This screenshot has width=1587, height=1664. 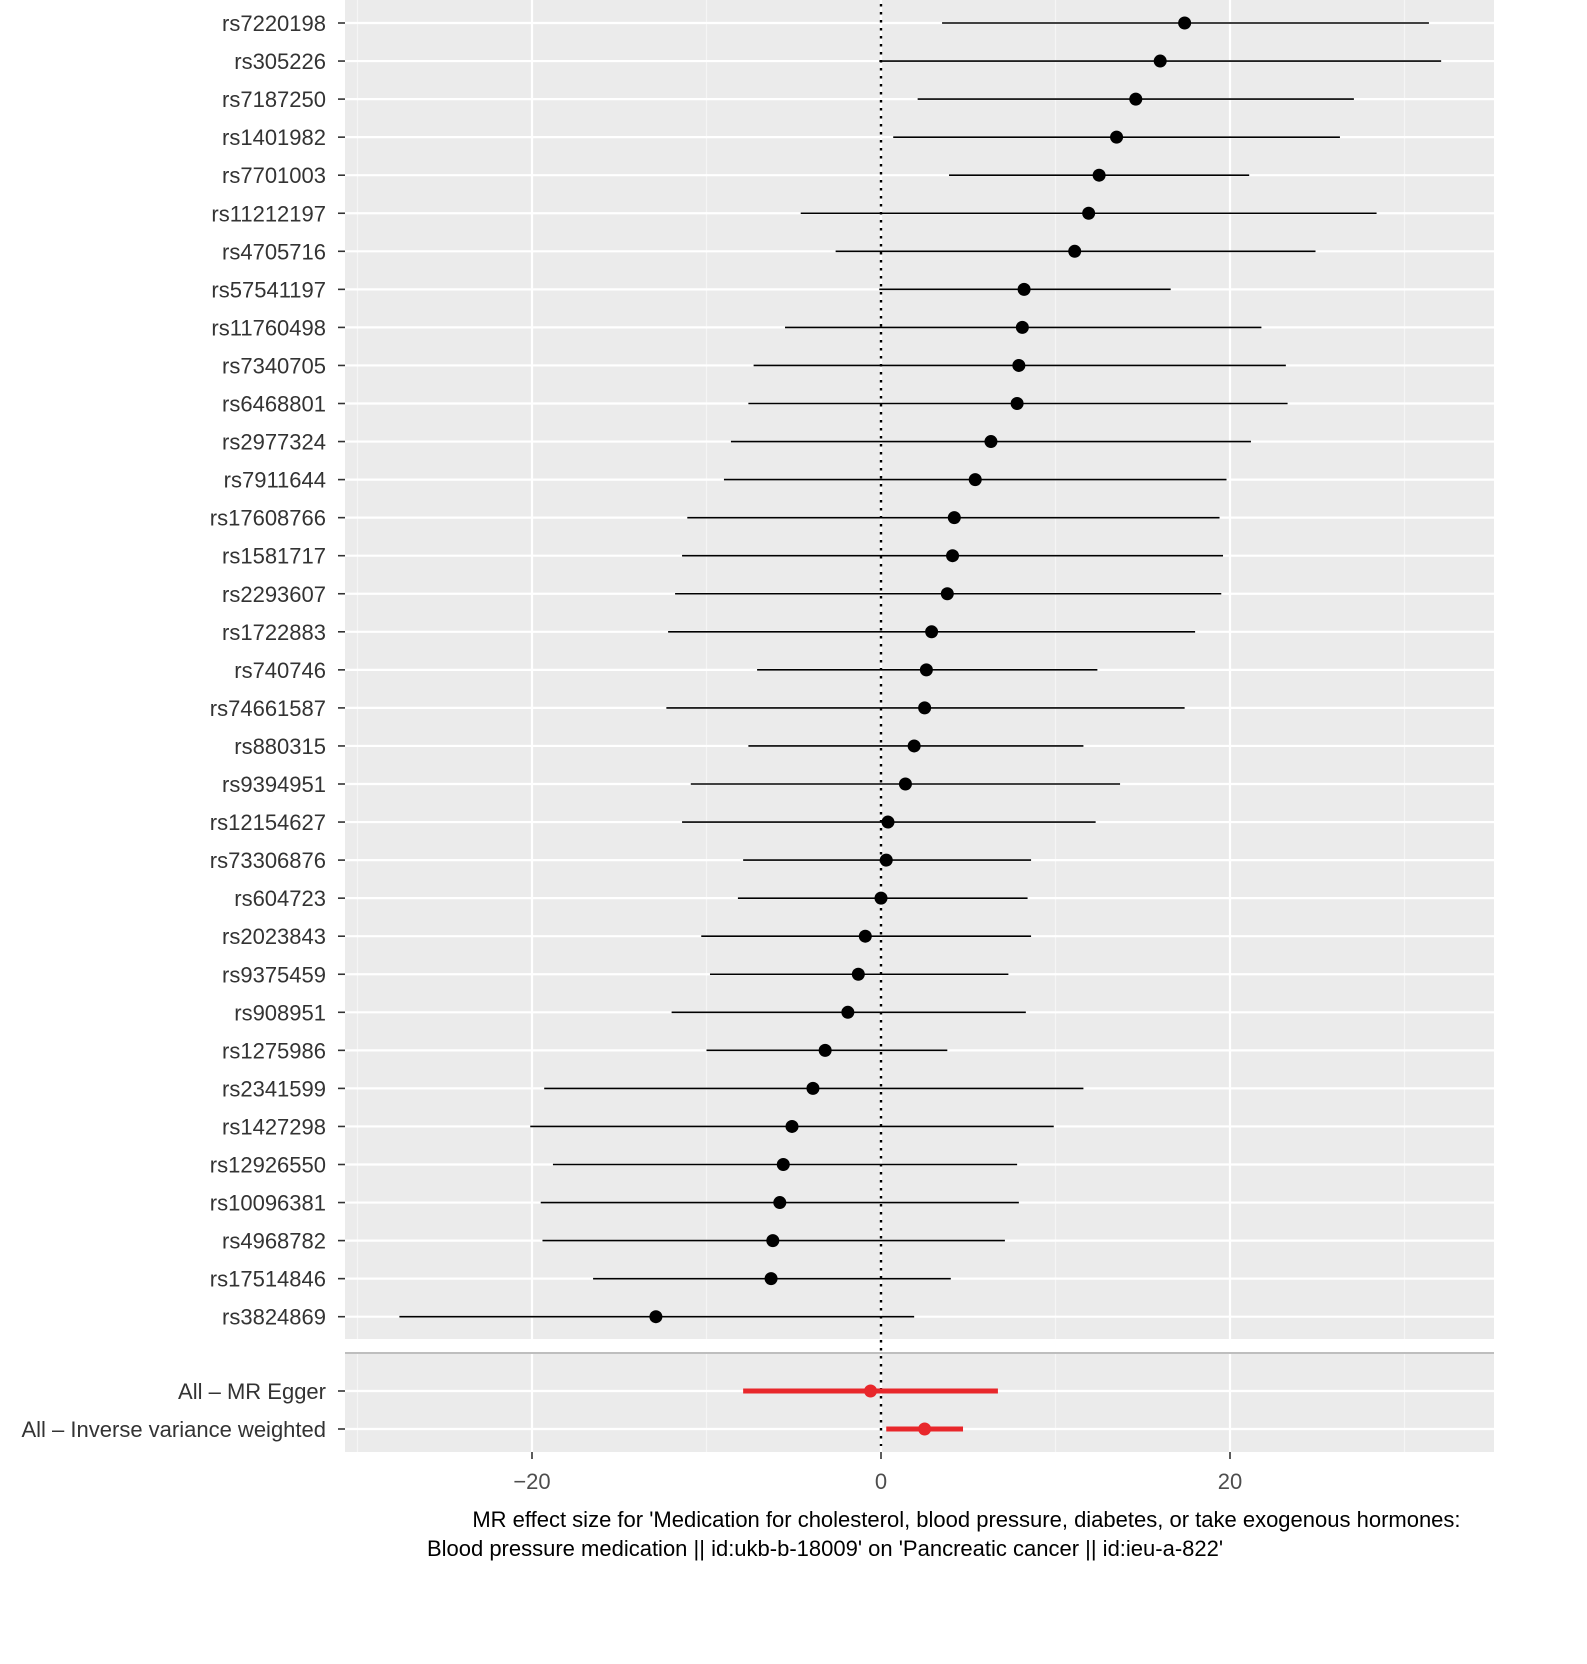 What do you see at coordinates (274, 99) in the screenshot?
I see `y-label-rs7187250: rs7187250` at bounding box center [274, 99].